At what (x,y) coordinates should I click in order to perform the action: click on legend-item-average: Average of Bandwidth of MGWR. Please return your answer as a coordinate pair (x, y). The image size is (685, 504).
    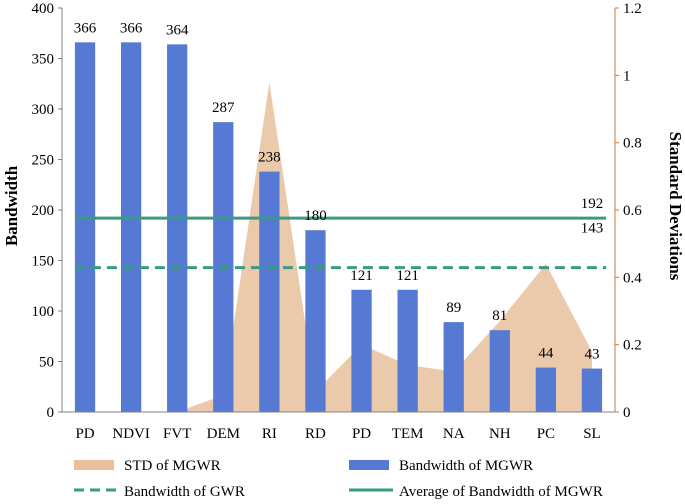
    Looking at the image, I should click on (476, 492).